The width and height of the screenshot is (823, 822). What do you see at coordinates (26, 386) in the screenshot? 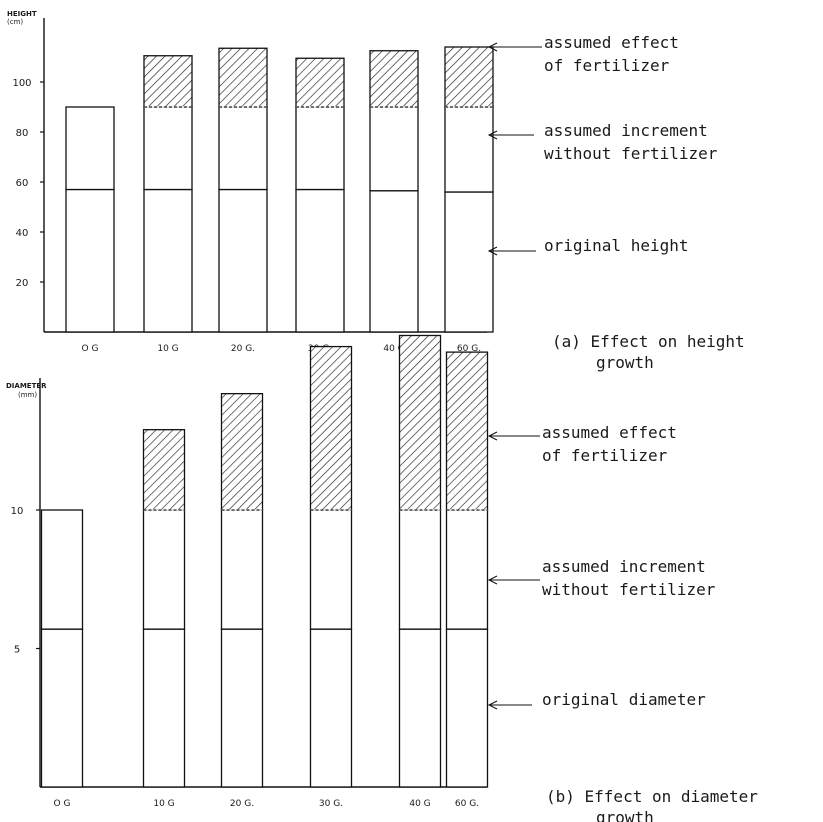
I see `y-axis-title: DIAMETER` at bounding box center [26, 386].